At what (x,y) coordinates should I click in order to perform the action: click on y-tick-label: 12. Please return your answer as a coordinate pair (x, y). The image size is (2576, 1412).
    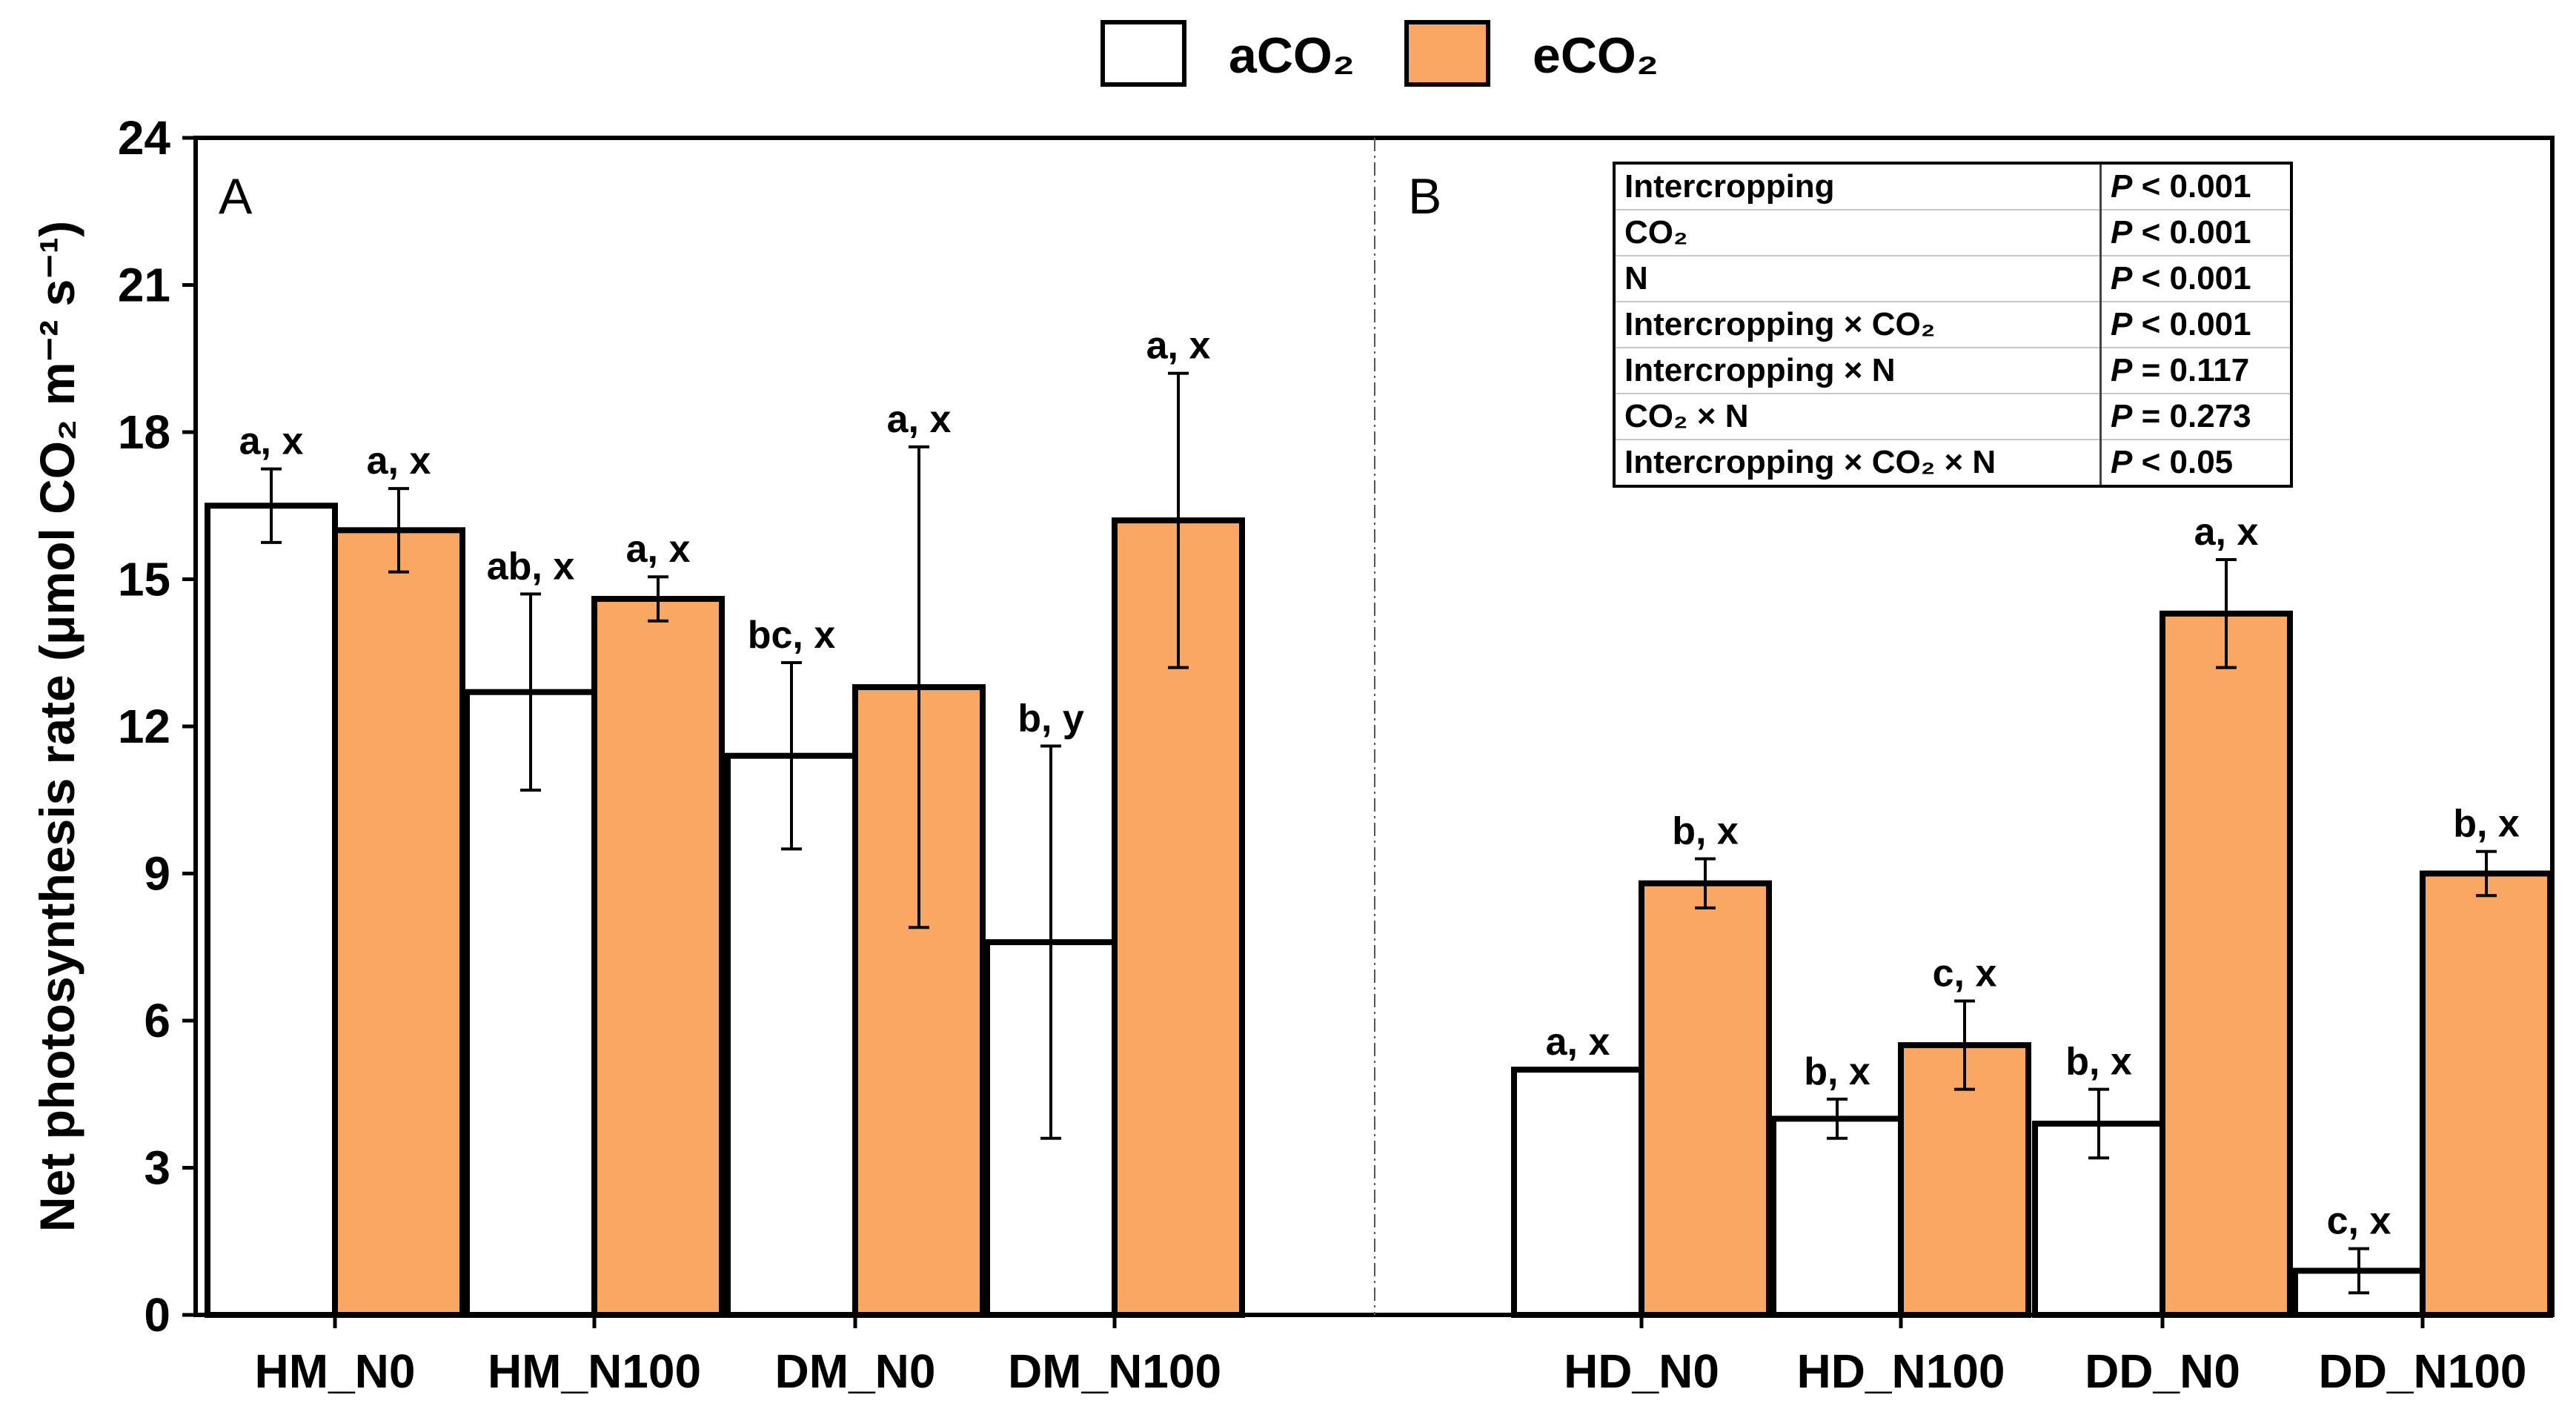
    Looking at the image, I should click on (144, 727).